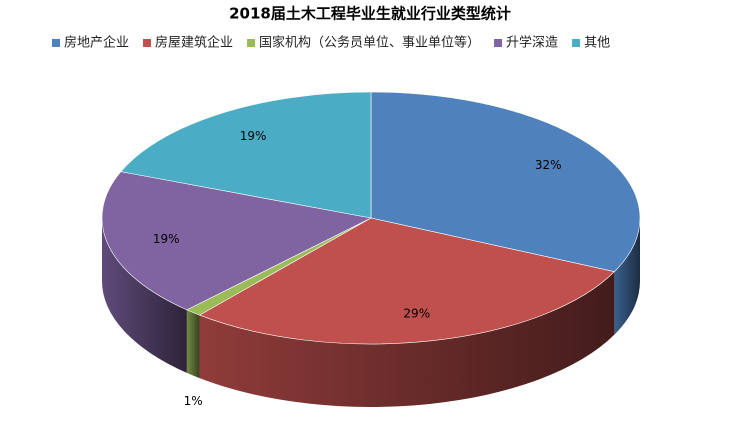  What do you see at coordinates (532, 43) in the screenshot?
I see `legend-label: 升学深造` at bounding box center [532, 43].